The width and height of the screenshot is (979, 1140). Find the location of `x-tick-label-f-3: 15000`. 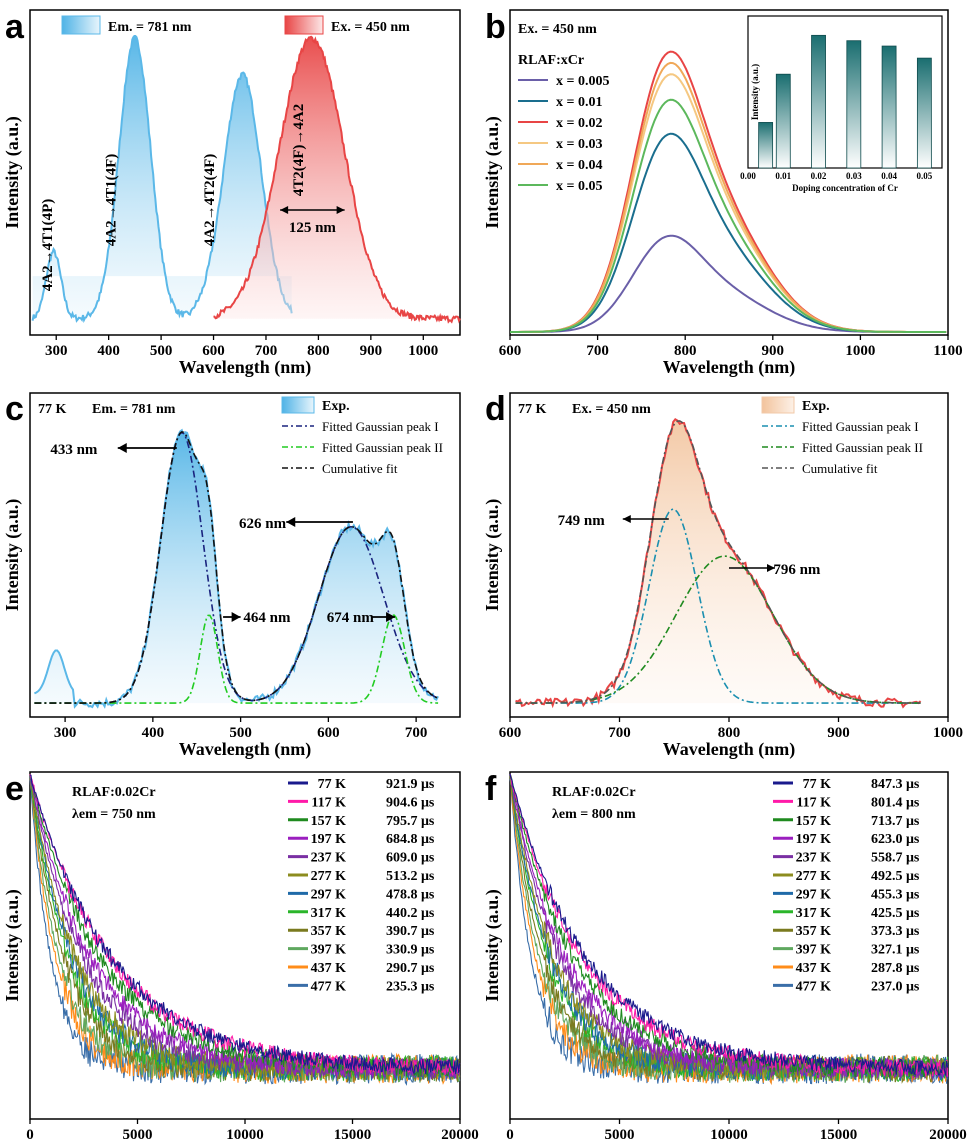

x-tick-label-f-3: 15000 is located at coordinates (839, 1133).